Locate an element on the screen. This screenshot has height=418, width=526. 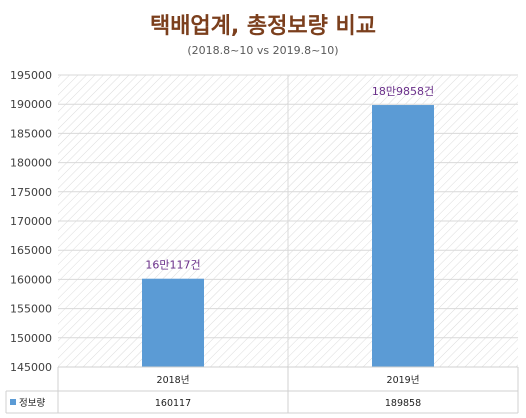
data-label: 18만9858건 is located at coordinates (403, 91).